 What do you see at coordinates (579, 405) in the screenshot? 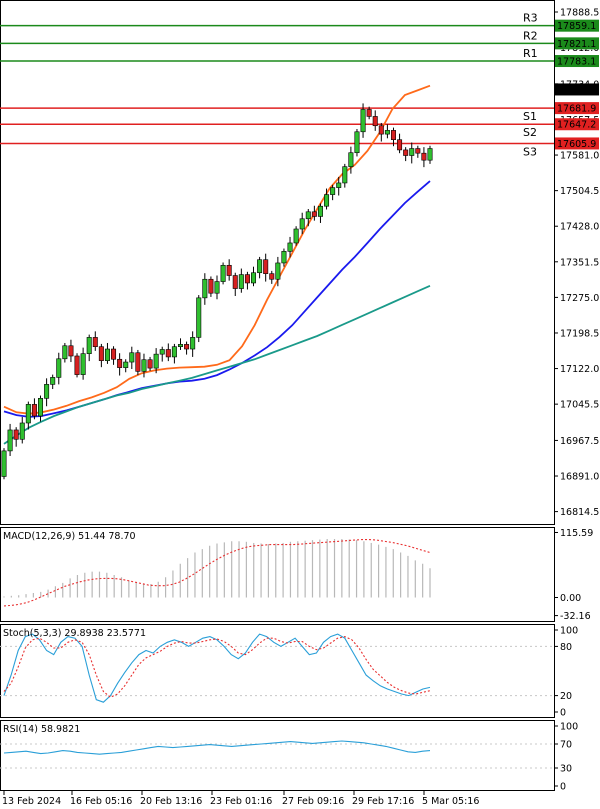
I see `price-tick-label: 17045.5` at bounding box center [579, 405].